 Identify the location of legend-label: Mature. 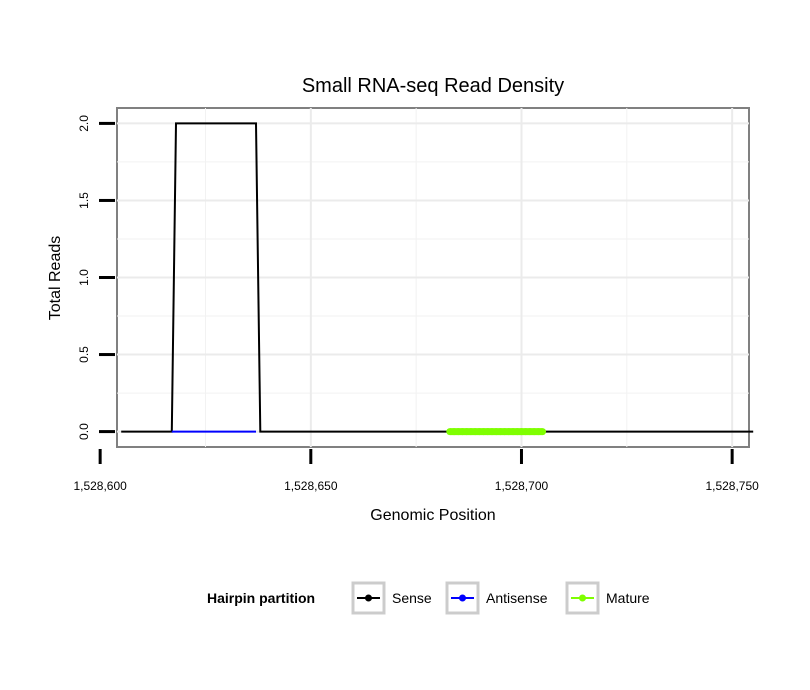
(628, 598).